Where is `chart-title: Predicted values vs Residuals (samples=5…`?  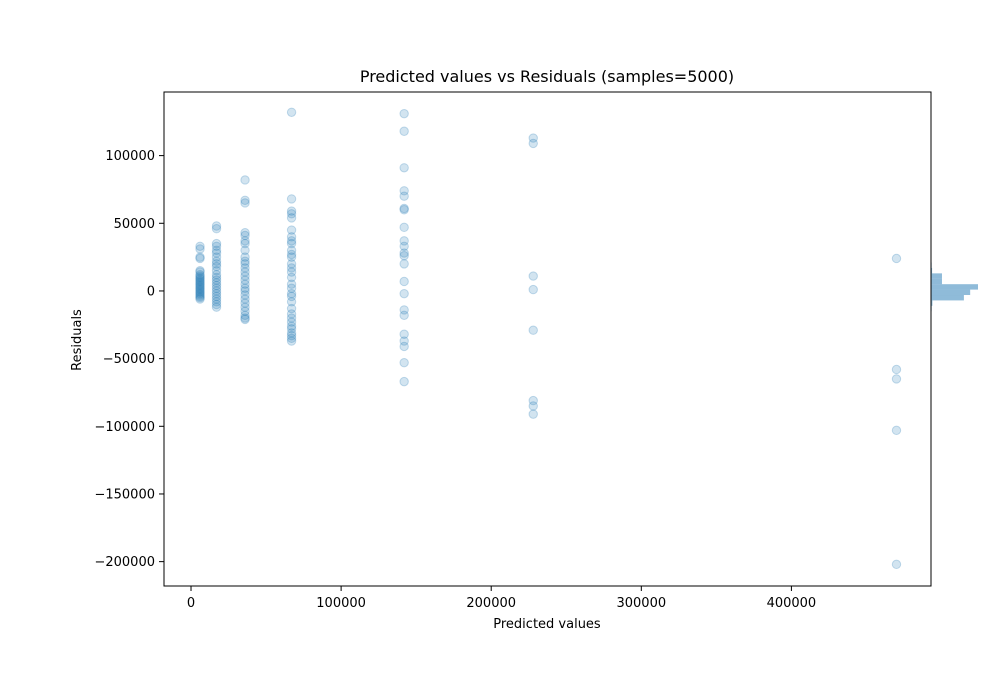
chart-title: Predicted values vs Residuals (samples=5… is located at coordinates (547, 76).